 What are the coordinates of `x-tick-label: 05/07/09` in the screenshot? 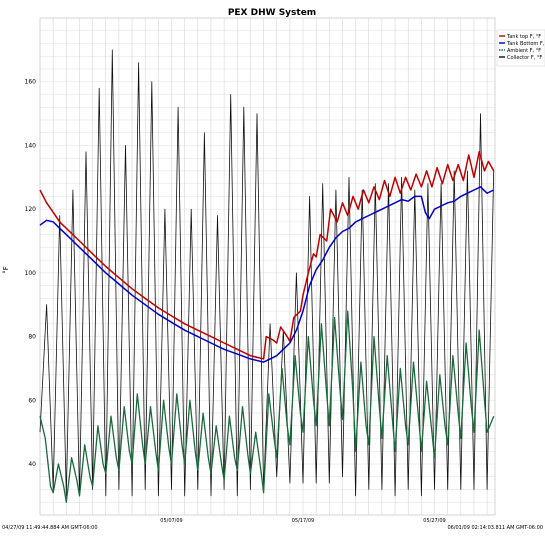 It's located at (171, 521).